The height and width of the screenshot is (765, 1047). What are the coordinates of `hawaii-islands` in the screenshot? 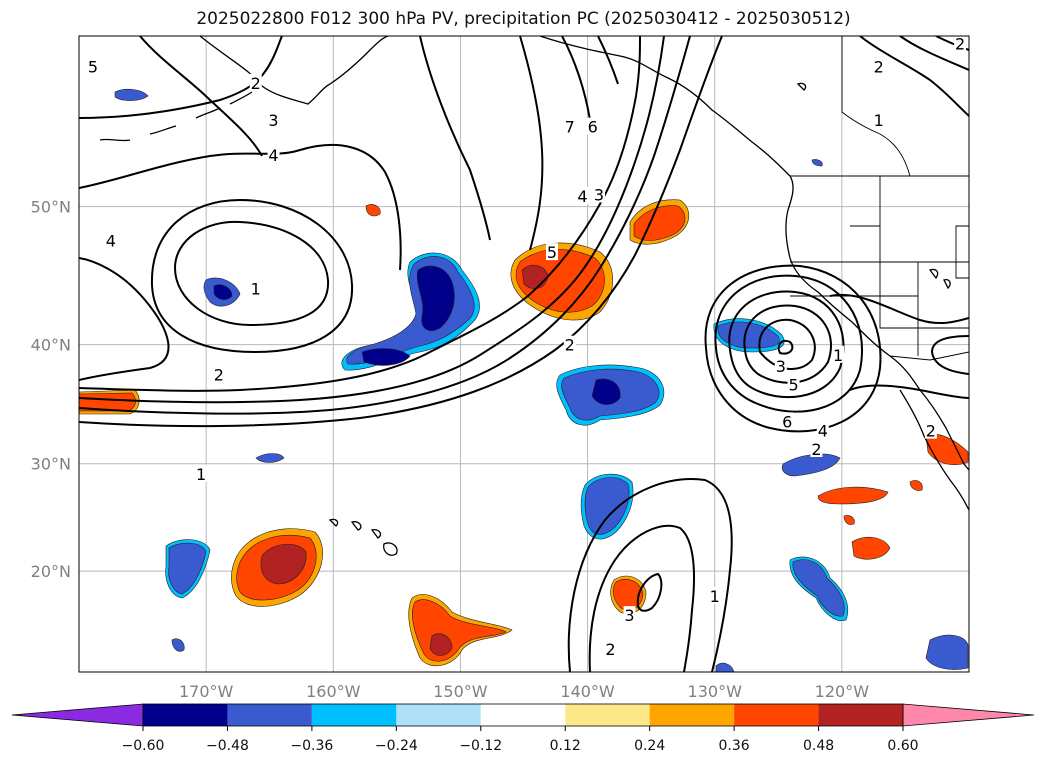 It's located at (363, 537).